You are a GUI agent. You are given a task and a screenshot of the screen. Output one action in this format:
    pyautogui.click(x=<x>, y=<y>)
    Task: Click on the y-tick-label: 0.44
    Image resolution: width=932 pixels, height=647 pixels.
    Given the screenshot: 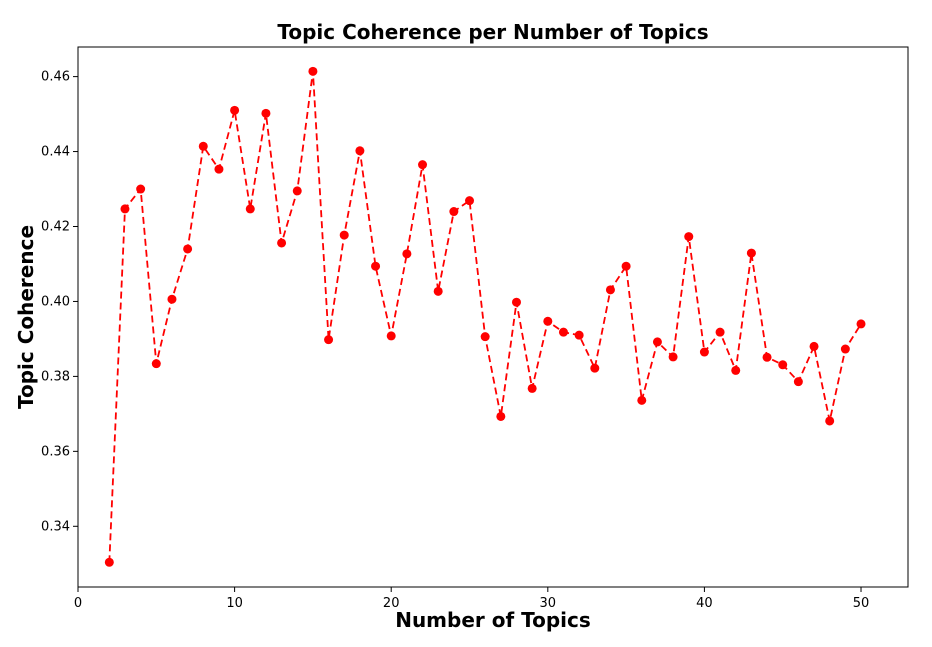 What is the action you would take?
    pyautogui.click(x=55, y=152)
    